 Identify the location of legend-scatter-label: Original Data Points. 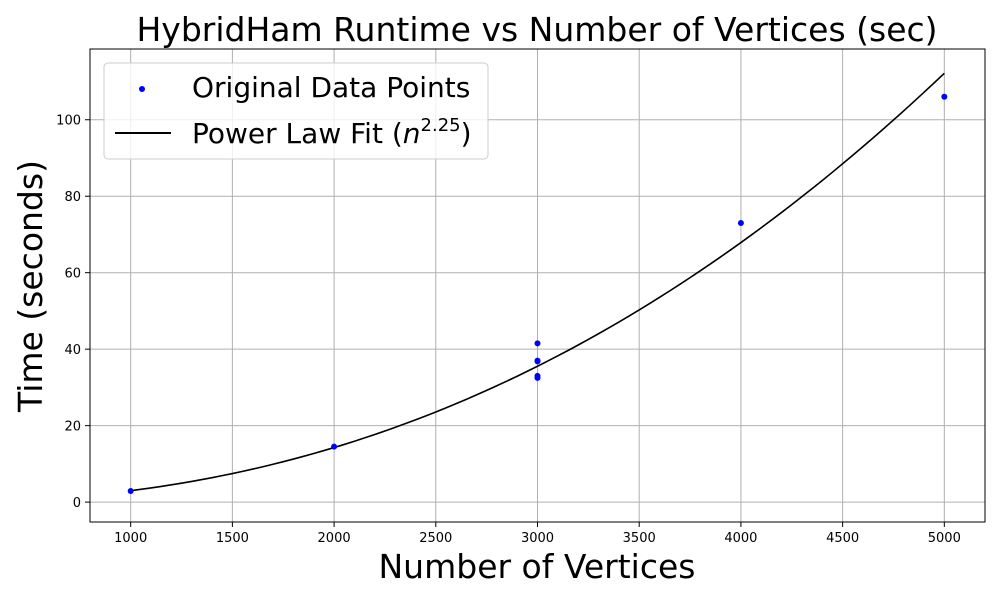
(331, 87).